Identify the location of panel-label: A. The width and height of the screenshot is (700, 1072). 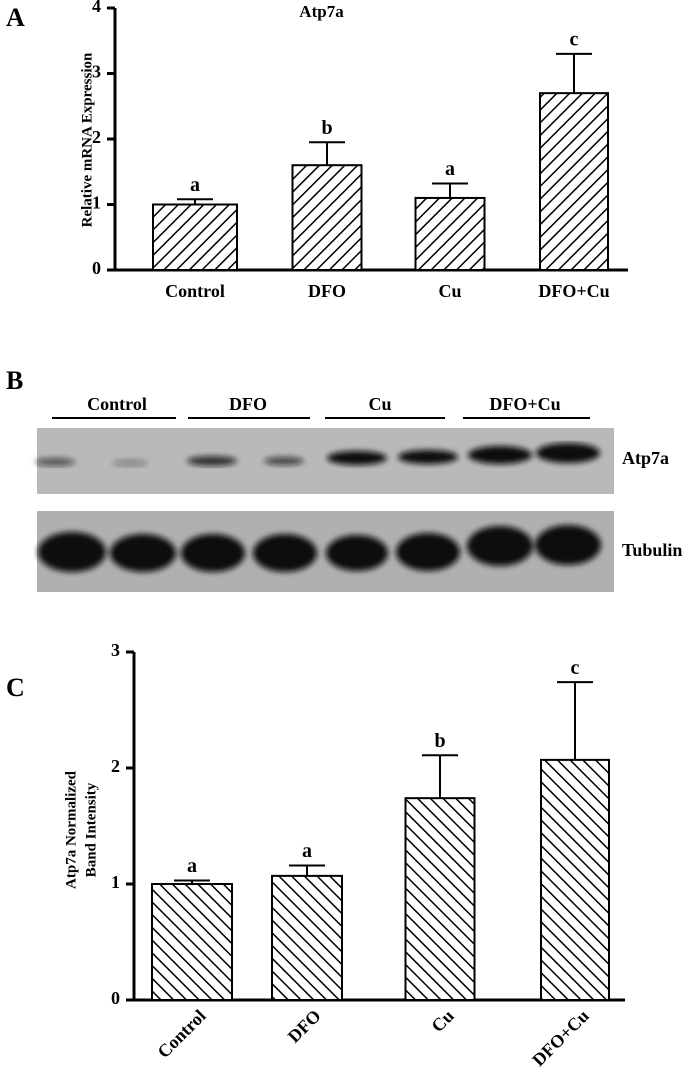
(15, 17).